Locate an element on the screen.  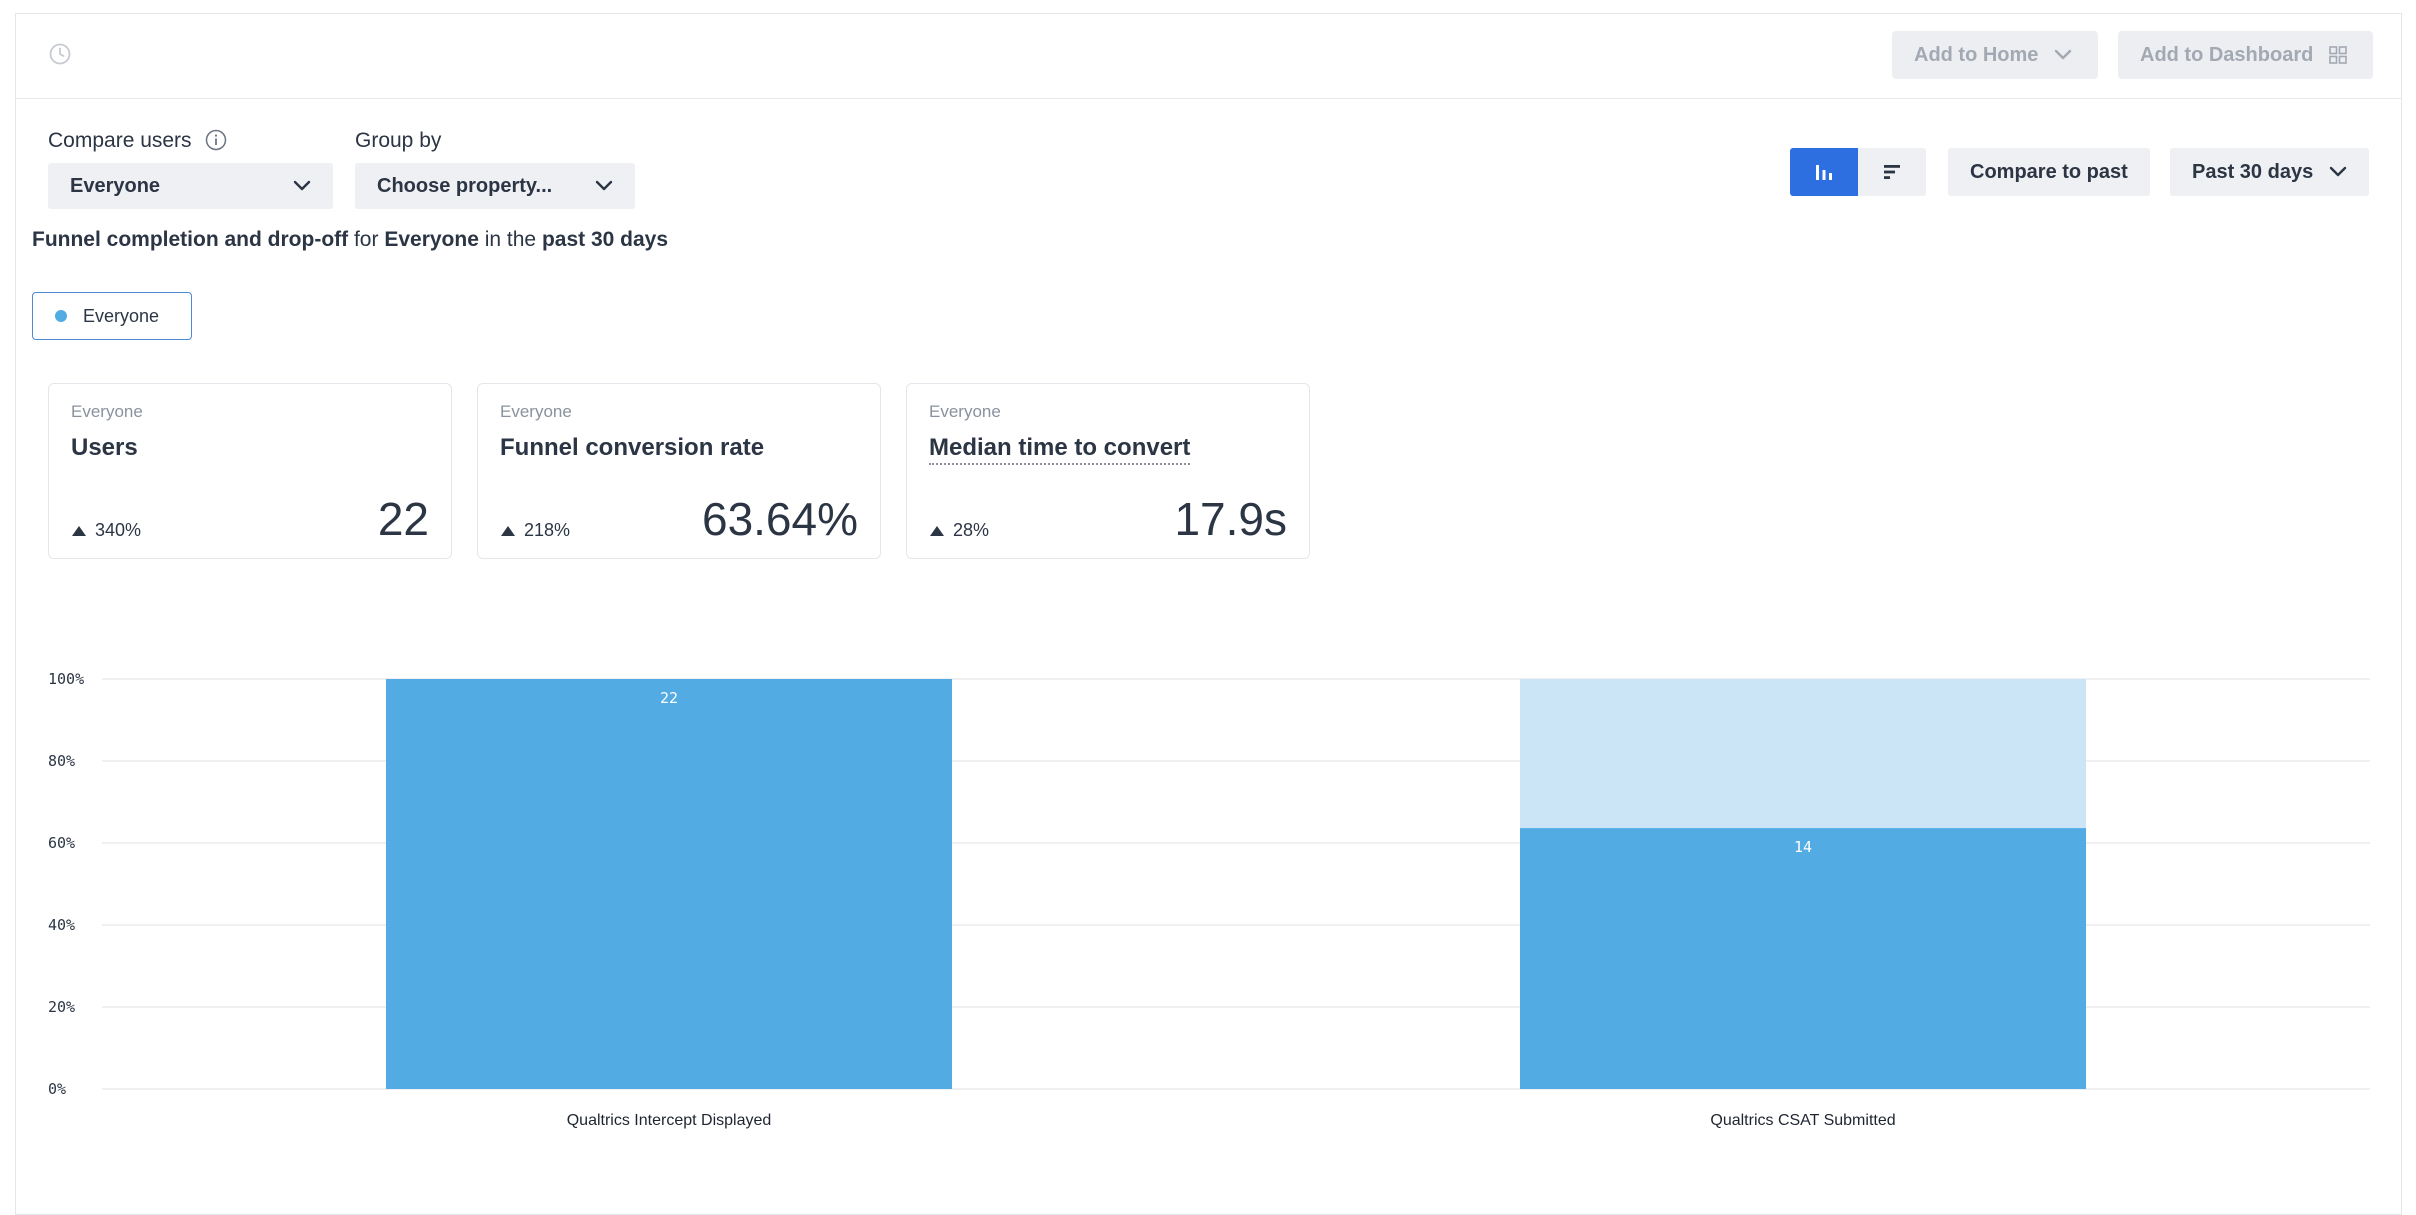
horizontal-bar-view-button is located at coordinates (1892, 172).